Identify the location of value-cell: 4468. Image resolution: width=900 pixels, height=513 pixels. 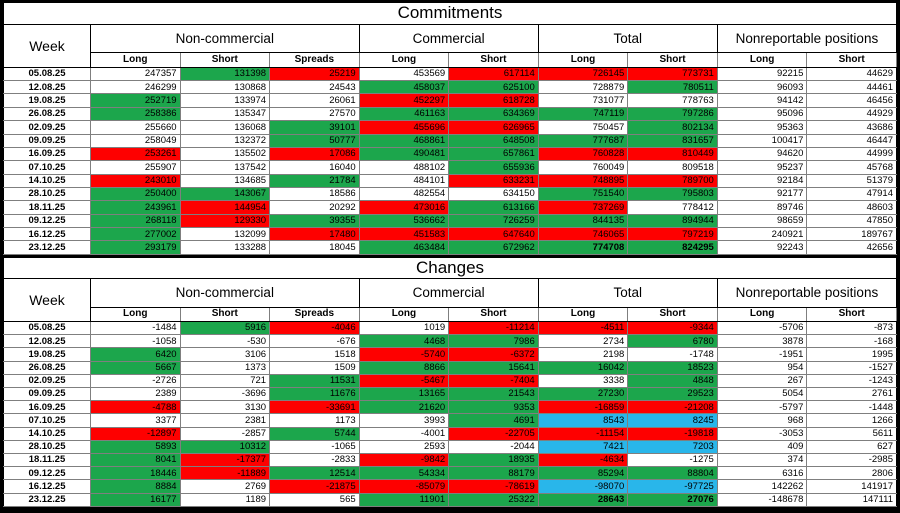
(404, 341).